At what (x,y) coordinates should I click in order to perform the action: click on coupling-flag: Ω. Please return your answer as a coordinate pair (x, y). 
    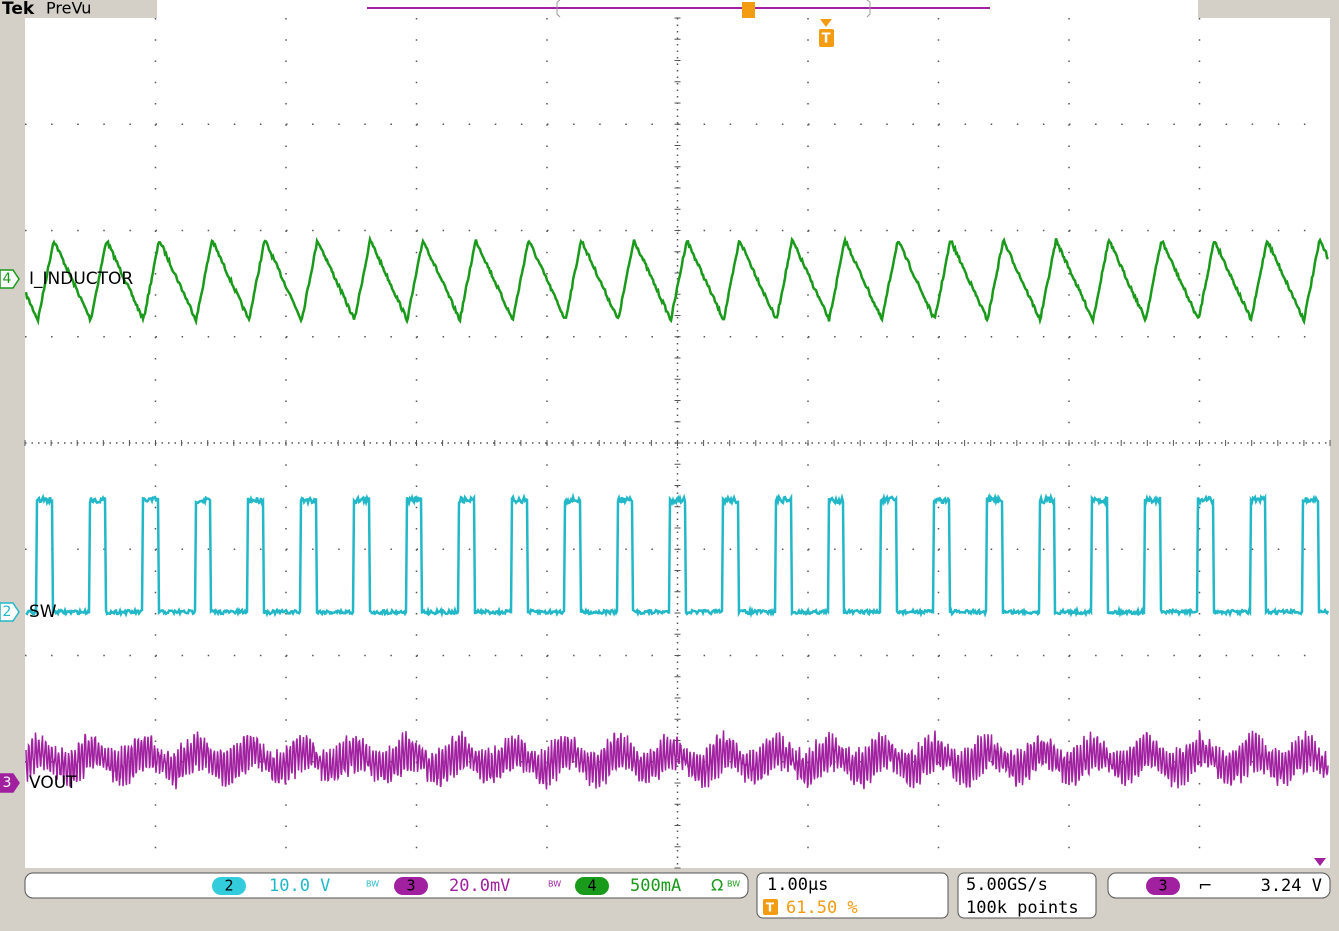
    Looking at the image, I should click on (717, 885).